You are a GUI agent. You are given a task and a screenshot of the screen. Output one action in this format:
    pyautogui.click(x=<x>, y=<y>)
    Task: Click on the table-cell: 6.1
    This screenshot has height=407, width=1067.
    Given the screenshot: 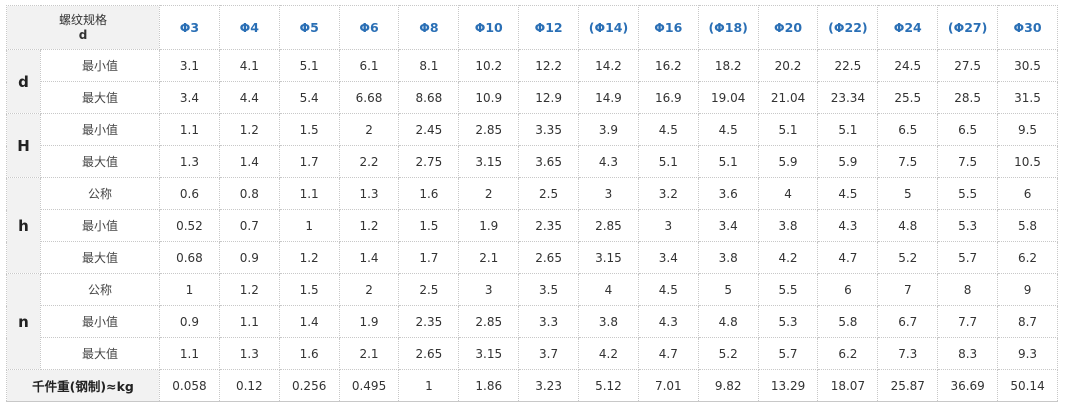 What is the action you would take?
    pyautogui.click(x=369, y=65)
    